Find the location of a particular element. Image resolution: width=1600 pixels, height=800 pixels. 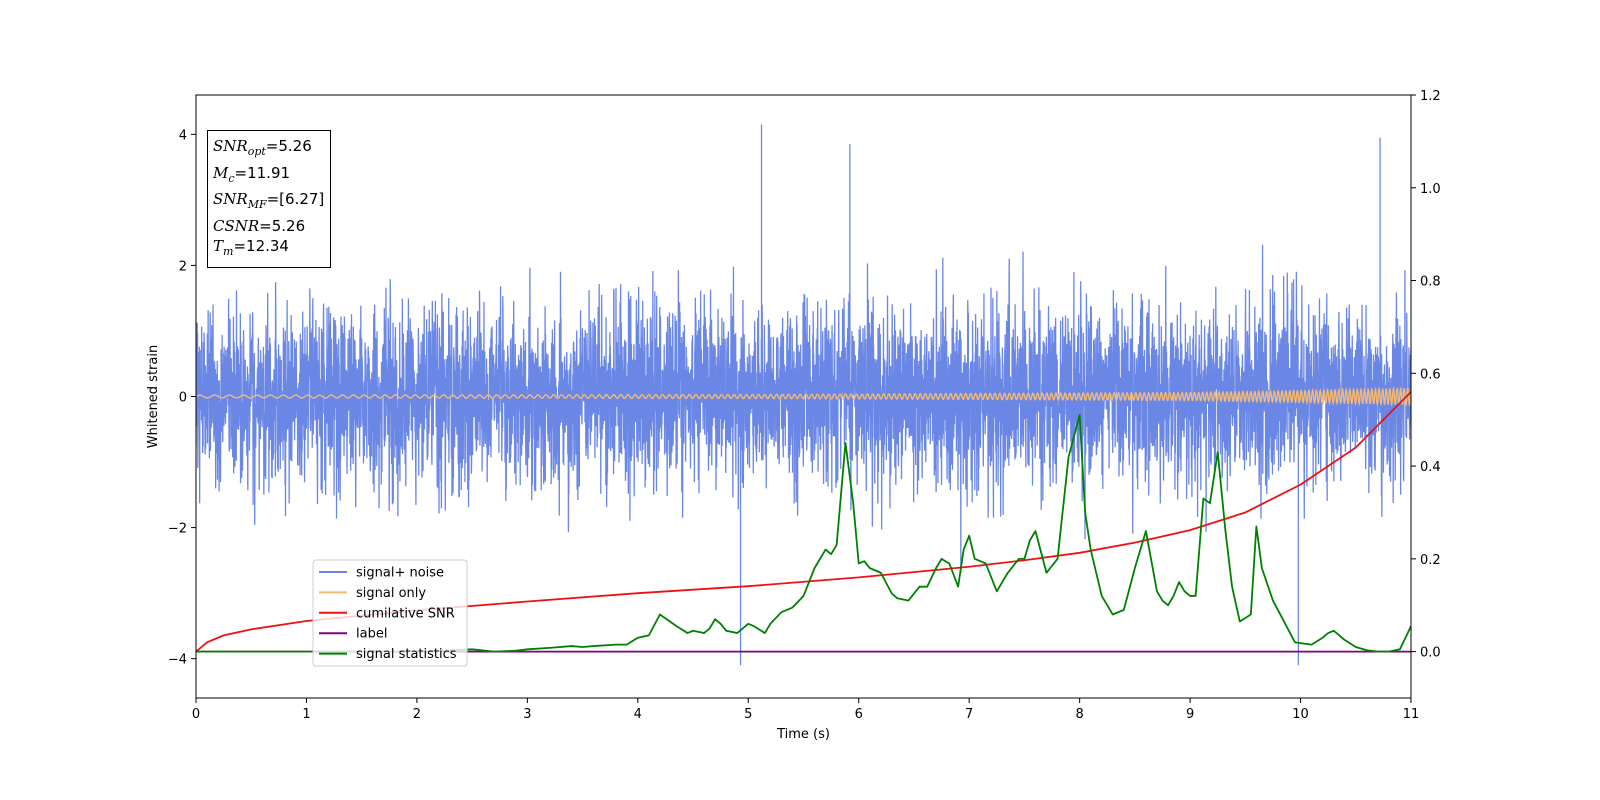

y-tick-label: −2 is located at coordinates (177, 529).